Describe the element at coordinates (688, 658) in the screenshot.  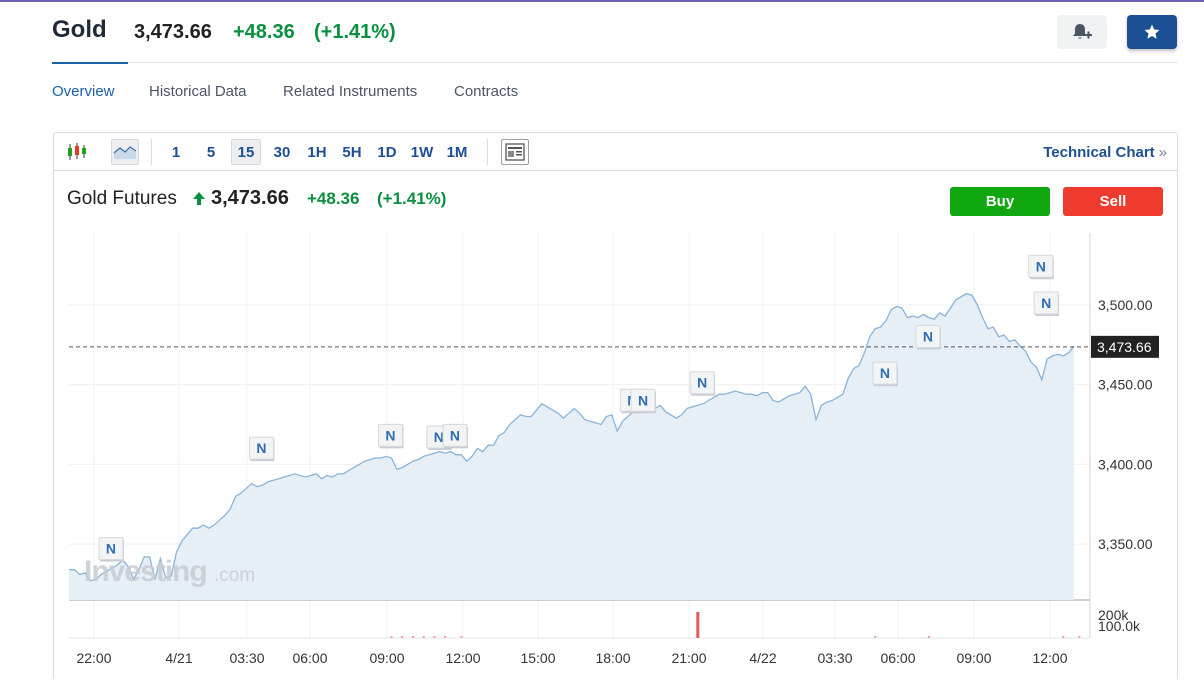
I see `time-tick-label: 21:00` at that location.